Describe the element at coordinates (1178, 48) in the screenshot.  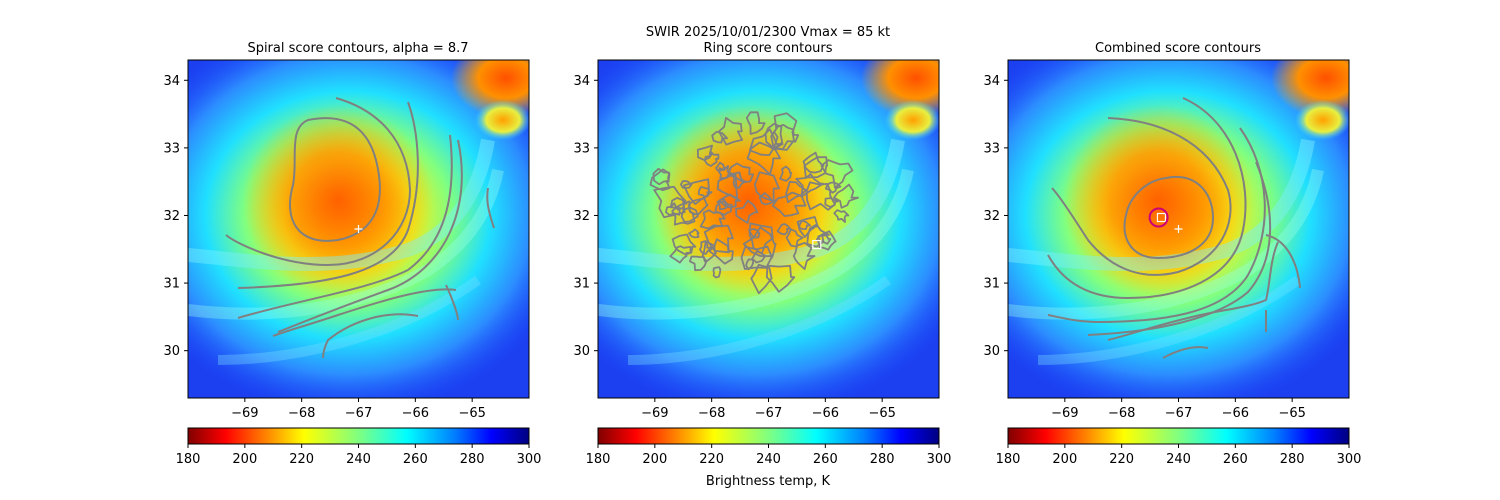
I see `panel-title: Combined score contours` at that location.